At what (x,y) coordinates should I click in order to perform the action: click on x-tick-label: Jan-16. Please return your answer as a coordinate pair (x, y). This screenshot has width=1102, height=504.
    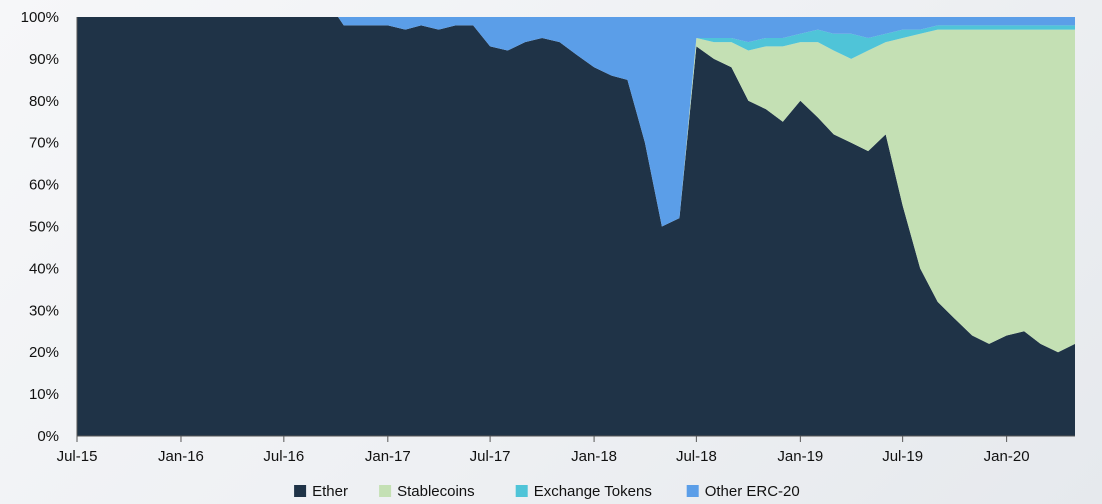
    Looking at the image, I should click on (181, 456).